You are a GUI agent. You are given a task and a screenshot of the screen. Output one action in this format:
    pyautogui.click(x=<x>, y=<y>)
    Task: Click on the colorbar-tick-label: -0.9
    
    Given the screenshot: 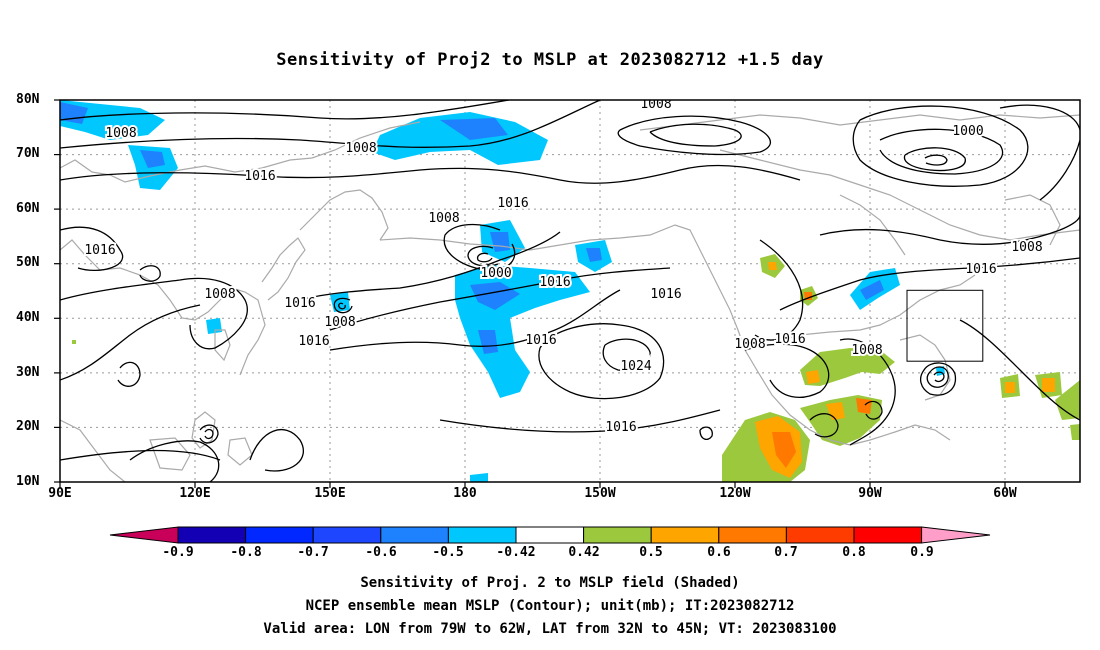 What is the action you would take?
    pyautogui.click(x=178, y=552)
    